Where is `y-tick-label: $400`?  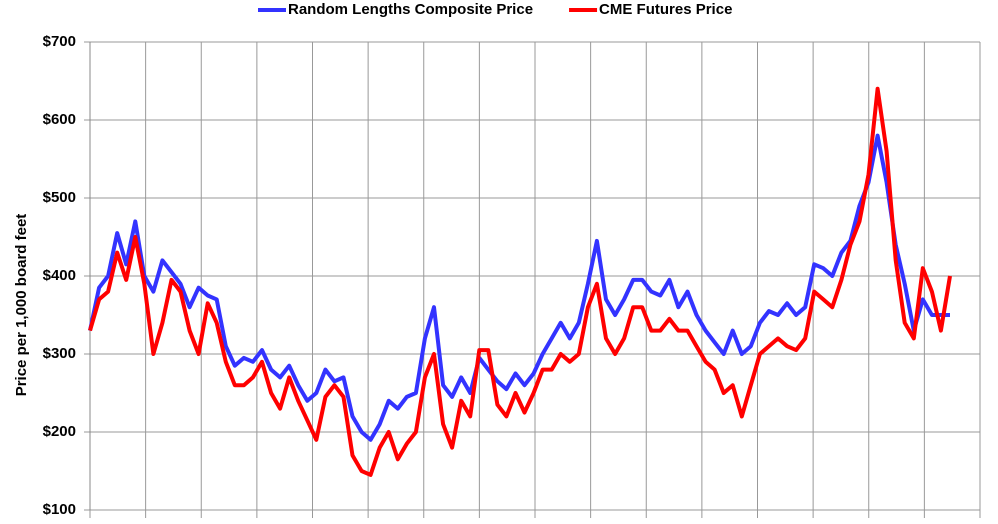
y-tick-label: $400 is located at coordinates (59, 275).